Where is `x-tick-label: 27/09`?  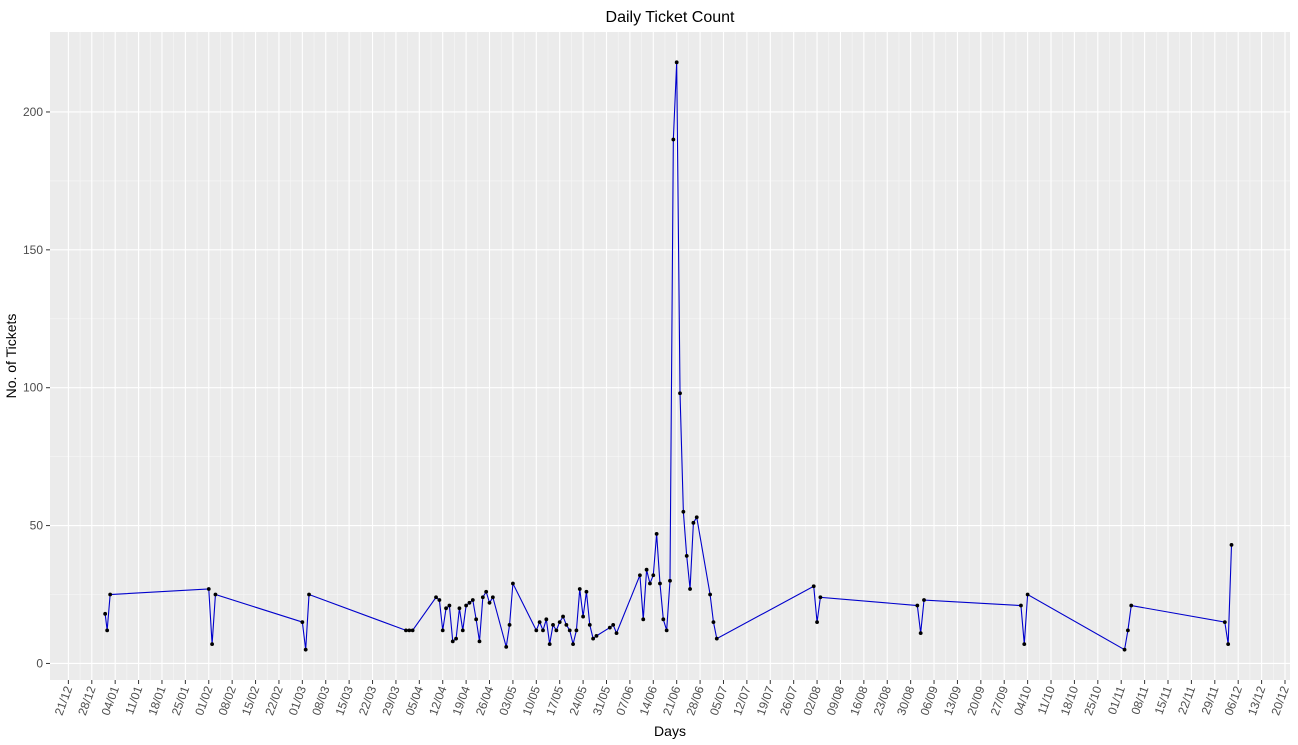 x-tick-label: 27/09 is located at coordinates (1000, 700).